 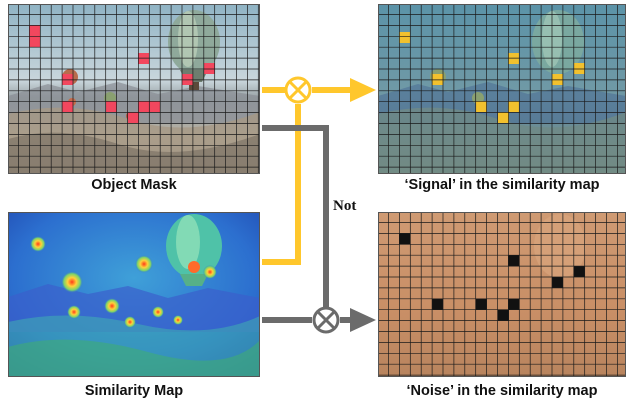 What do you see at coordinates (307, 176) in the screenshot?
I see `signal-flow-path` at bounding box center [307, 176].